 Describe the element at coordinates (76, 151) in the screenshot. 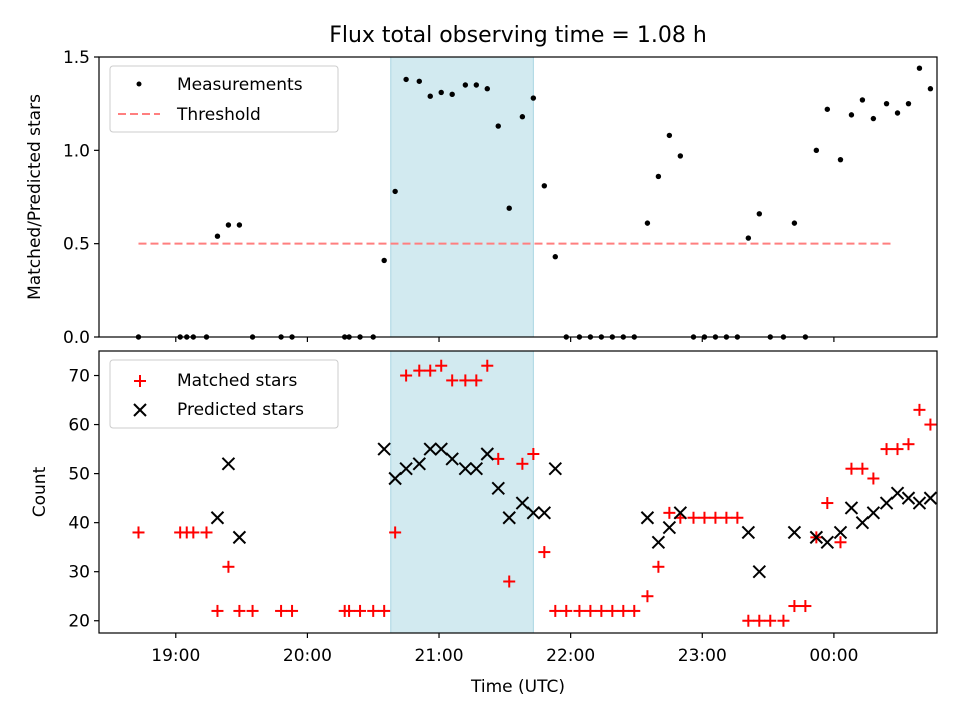

I see `y-tick-label: 1.0` at that location.